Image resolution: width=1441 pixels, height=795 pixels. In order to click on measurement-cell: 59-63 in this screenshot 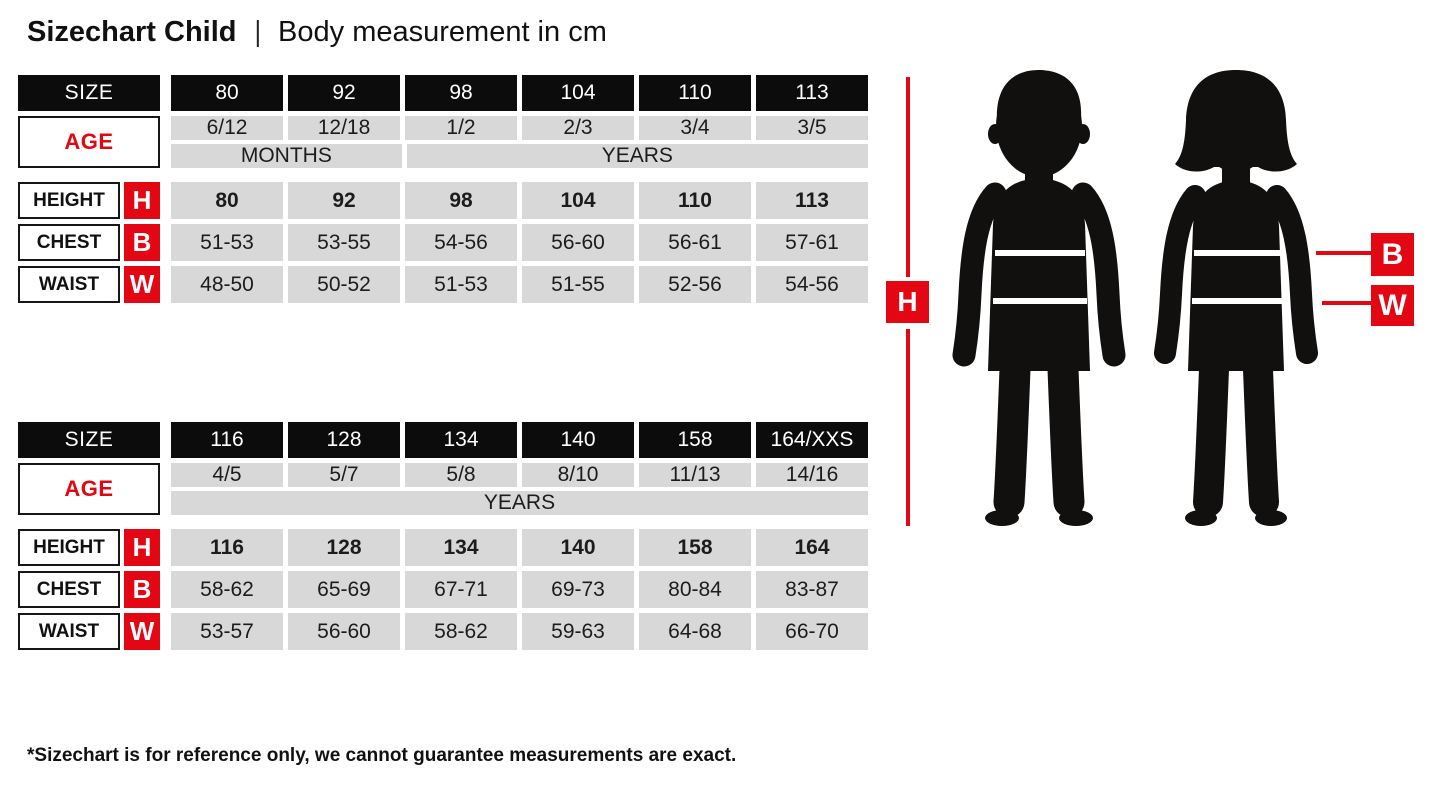, I will do `click(578, 631)`.